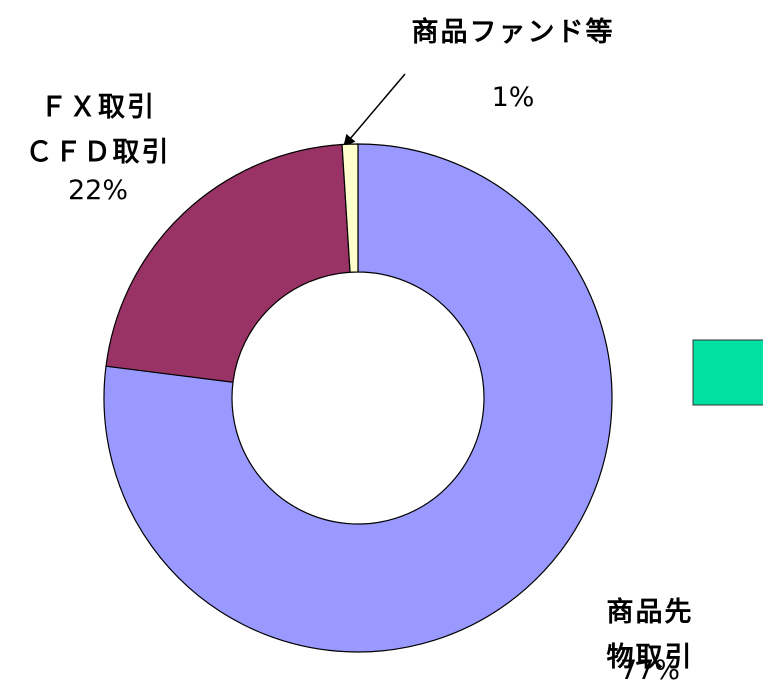 This screenshot has width=763, height=694. I want to click on value-label: 22%, so click(98, 190).